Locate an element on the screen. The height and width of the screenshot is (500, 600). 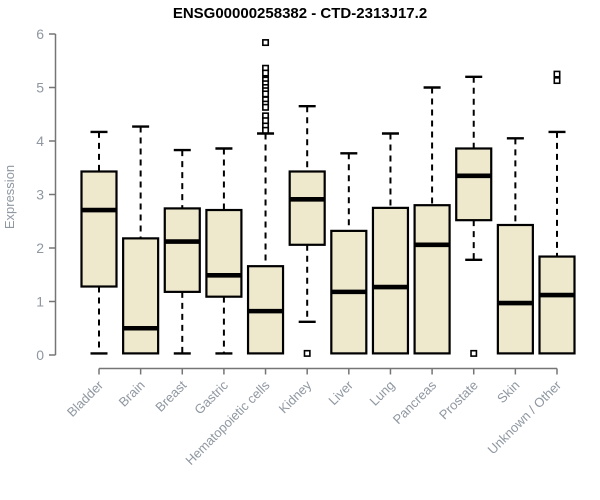
y-tick-label: 5 is located at coordinates (40, 88).